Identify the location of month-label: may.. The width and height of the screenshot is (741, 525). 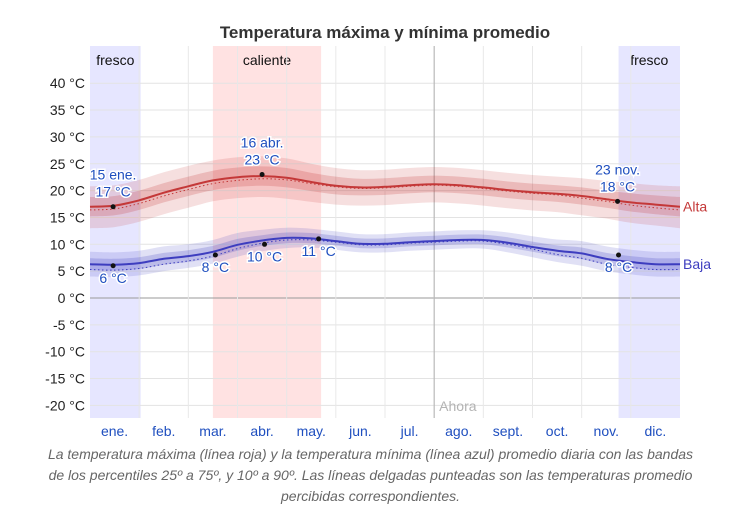
(311, 431).